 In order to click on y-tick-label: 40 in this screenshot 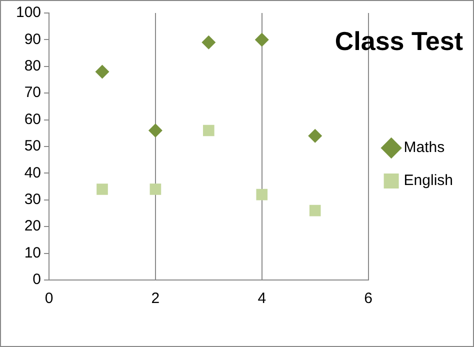, I will do `click(33, 173)`.